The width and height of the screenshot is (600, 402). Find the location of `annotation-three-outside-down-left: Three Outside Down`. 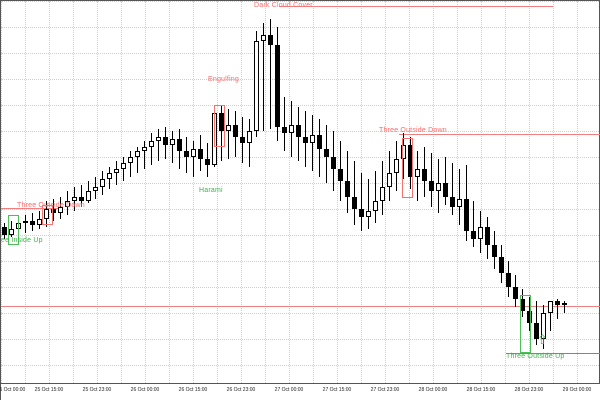

annotation-three-outside-down-left: Three Outside Down is located at coordinates (51, 205).